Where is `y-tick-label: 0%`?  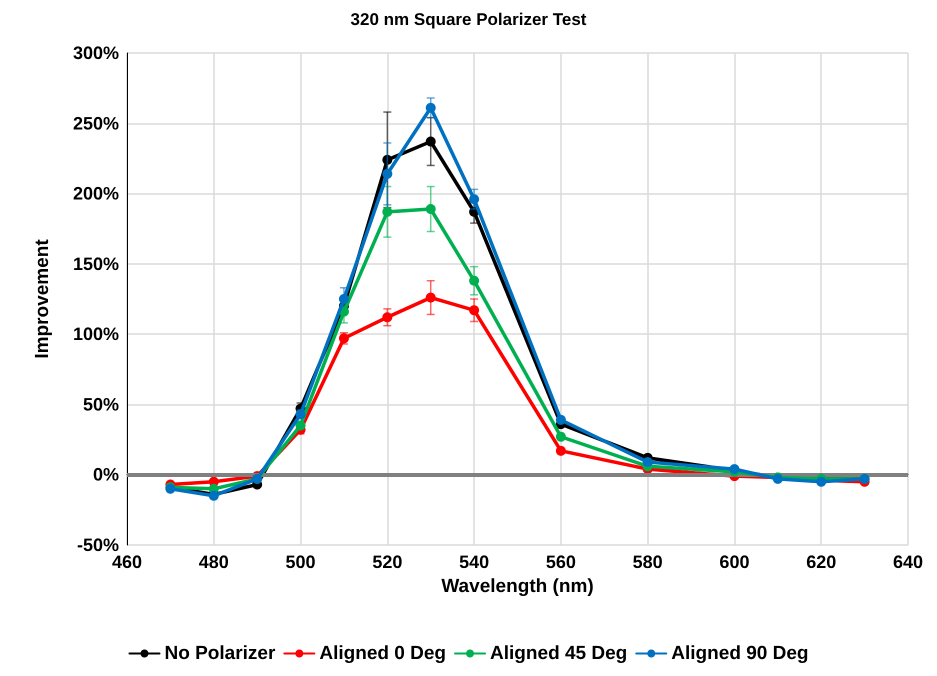 y-tick-label: 0% is located at coordinates (105, 474).